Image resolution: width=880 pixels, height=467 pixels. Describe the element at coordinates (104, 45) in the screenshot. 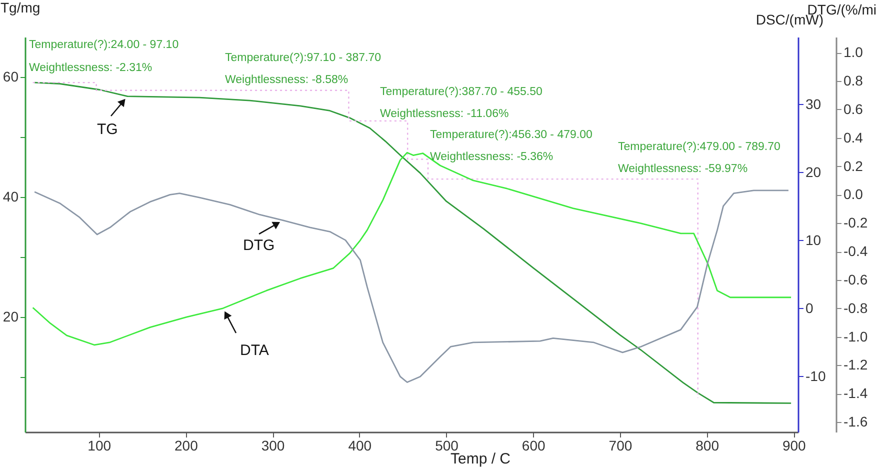

I see `annotation: Temperature(?):24.00 - 97.10` at that location.